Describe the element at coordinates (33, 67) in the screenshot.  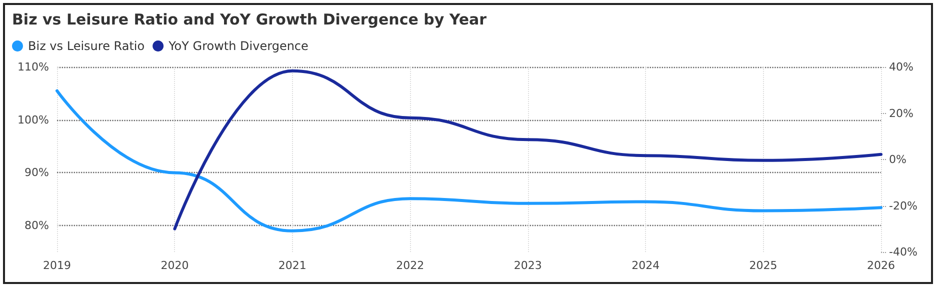
I see `y-tick-label: 110%` at that location.